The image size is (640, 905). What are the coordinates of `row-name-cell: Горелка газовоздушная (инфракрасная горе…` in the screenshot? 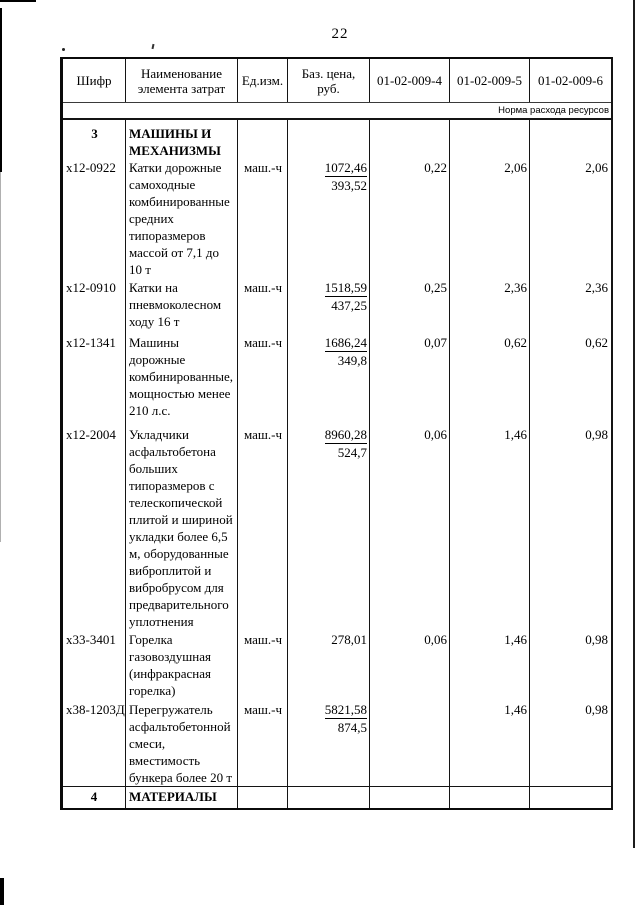 It's located at (170, 665).